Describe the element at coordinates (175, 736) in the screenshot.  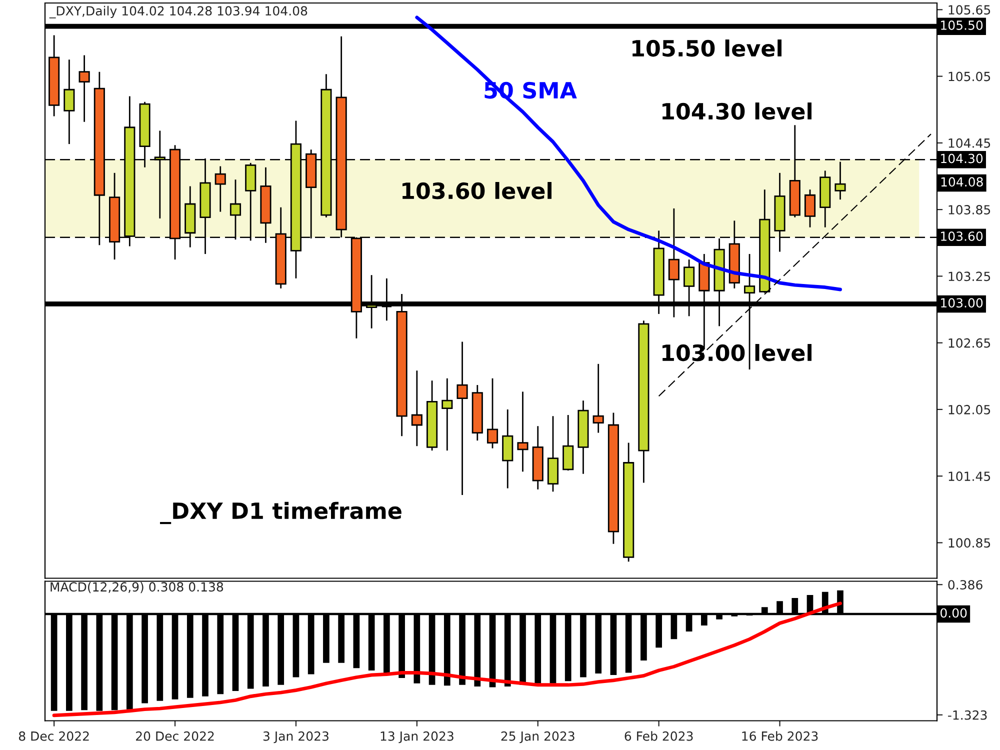
I see `x-tick-label: 20 Dec 2022` at that location.